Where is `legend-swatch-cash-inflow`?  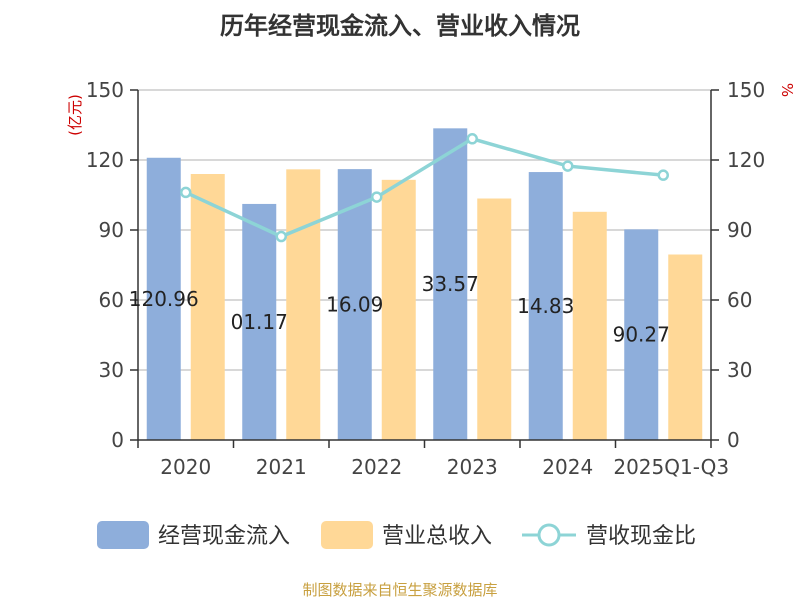 legend-swatch-cash-inflow is located at coordinates (123, 535).